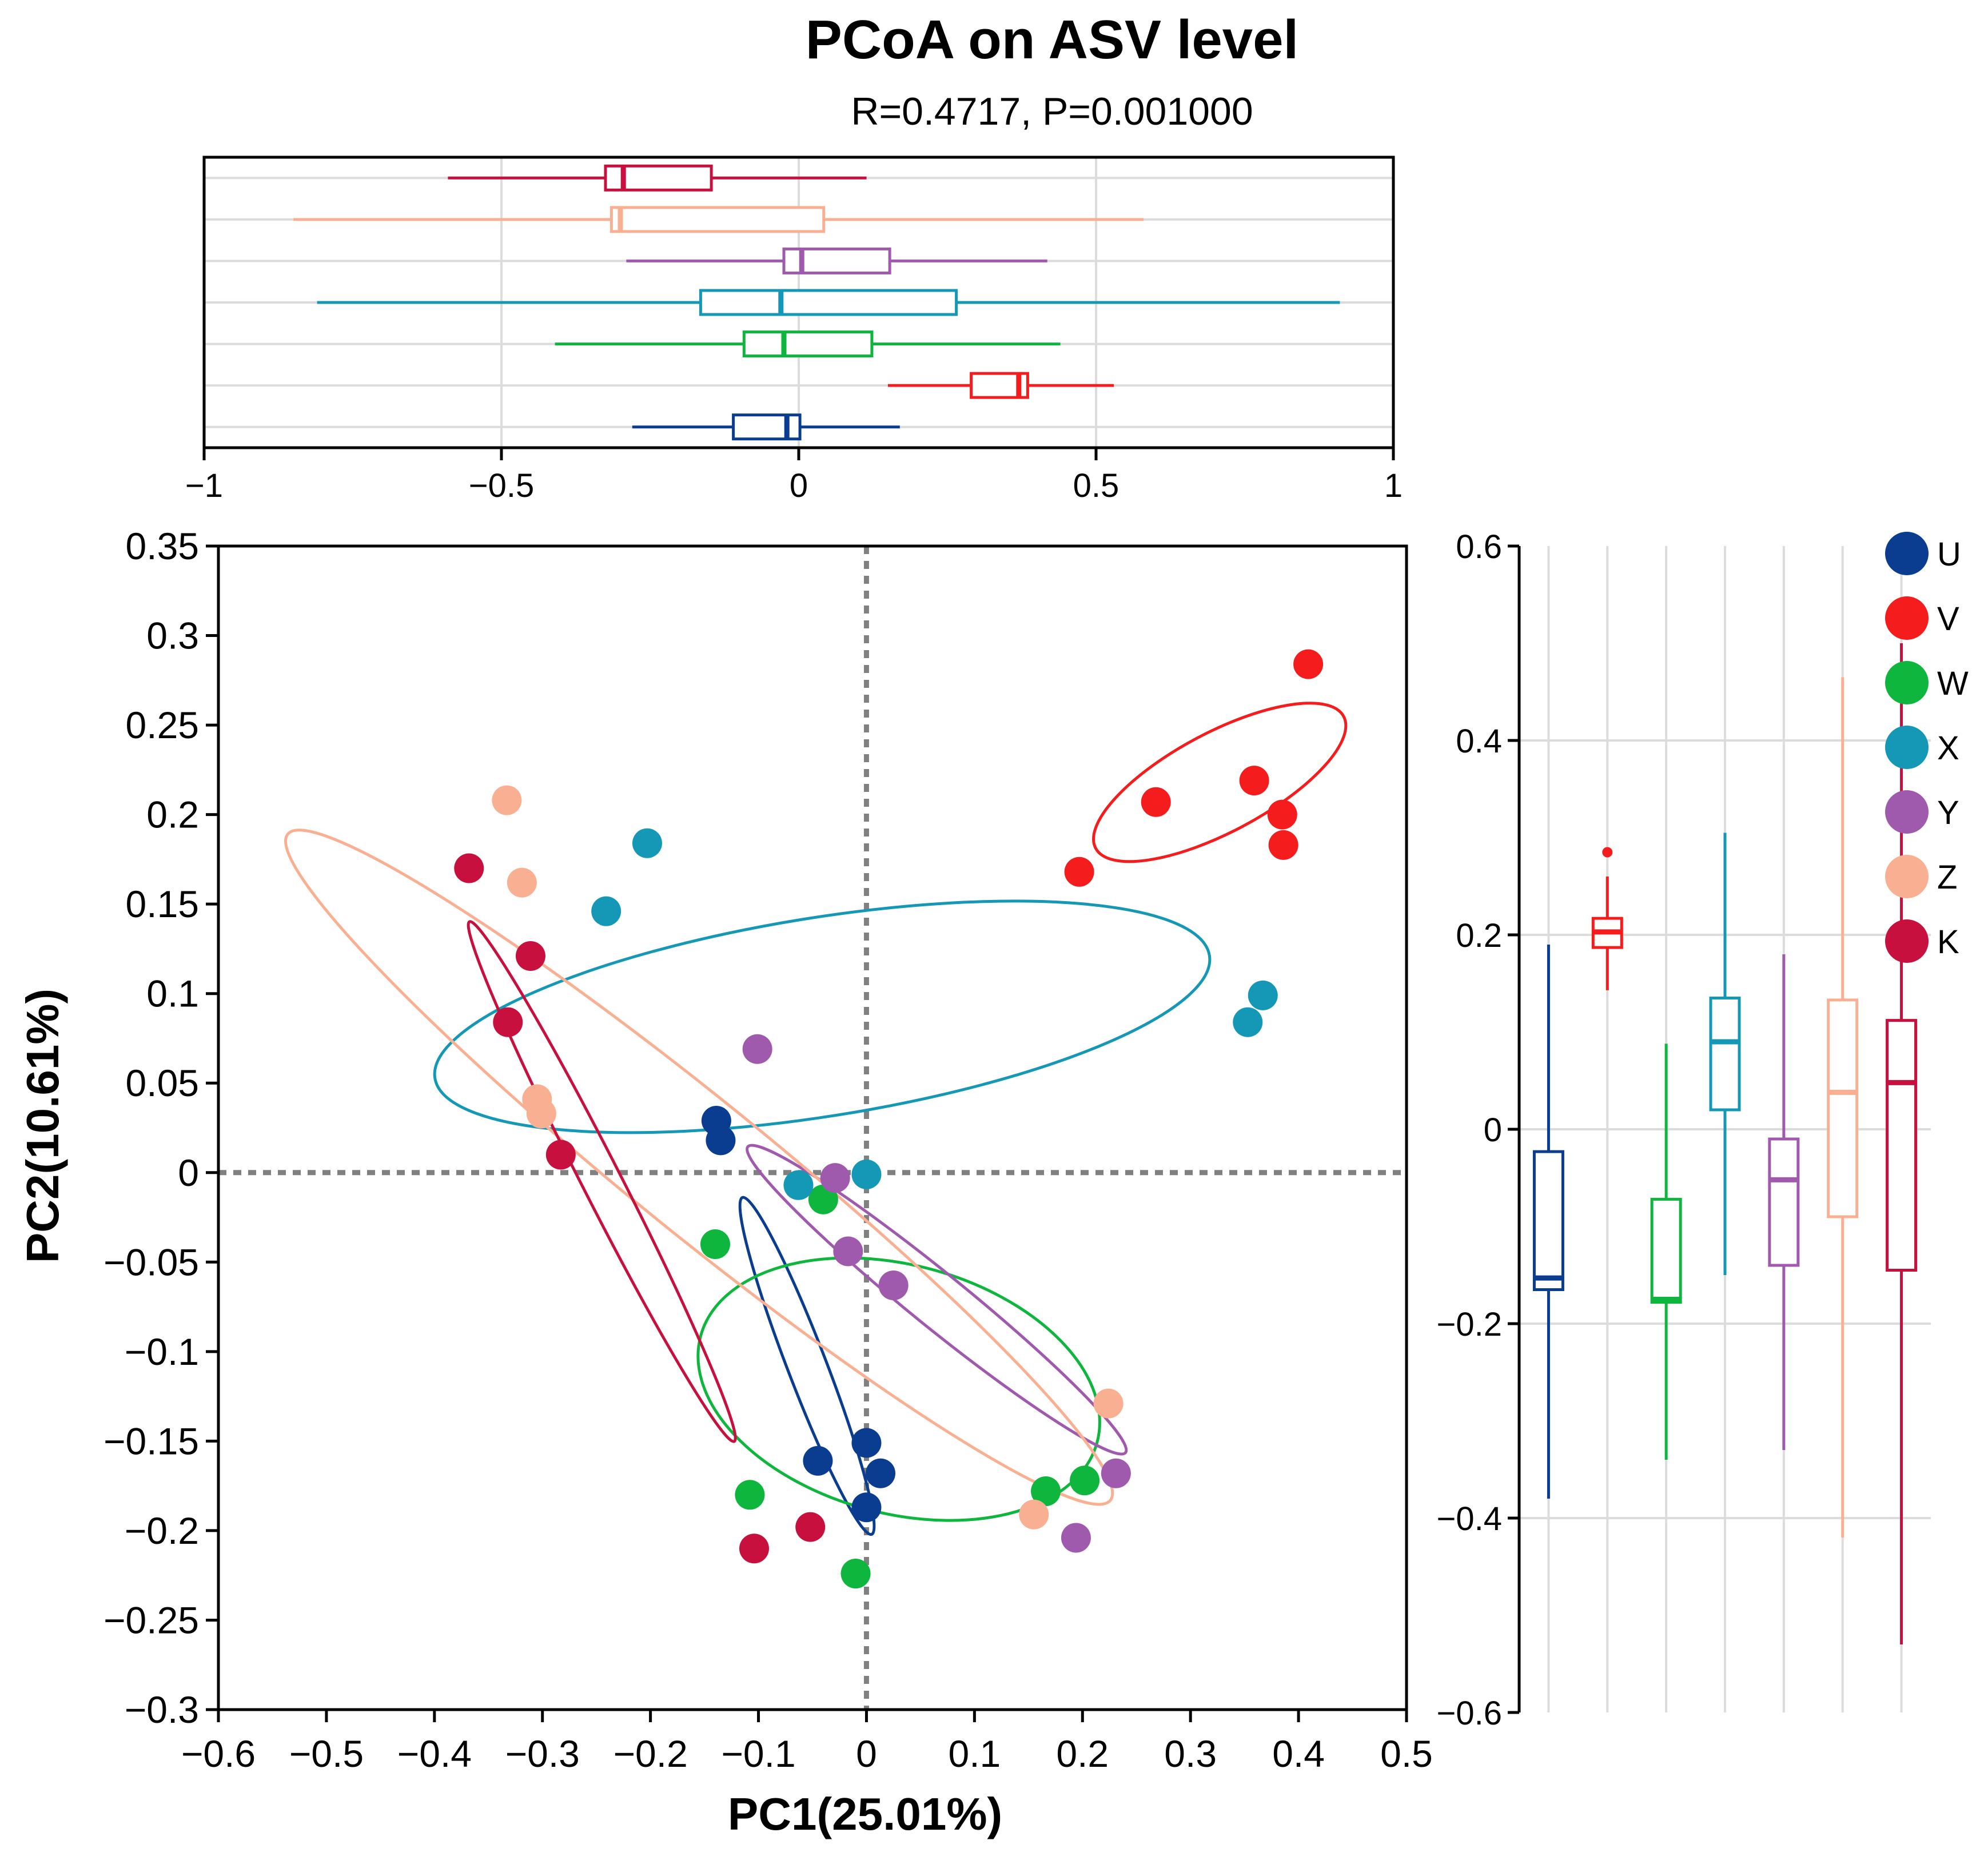  I want to click on x-tick-label: 0, so click(866, 1754).